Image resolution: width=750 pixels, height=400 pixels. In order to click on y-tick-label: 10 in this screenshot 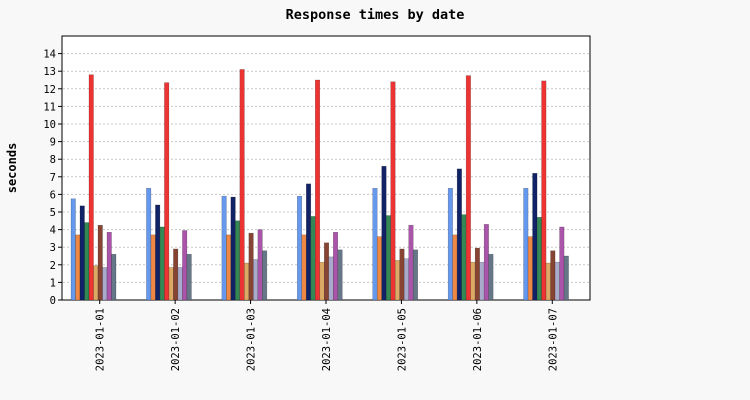, I will do `click(49, 125)`.